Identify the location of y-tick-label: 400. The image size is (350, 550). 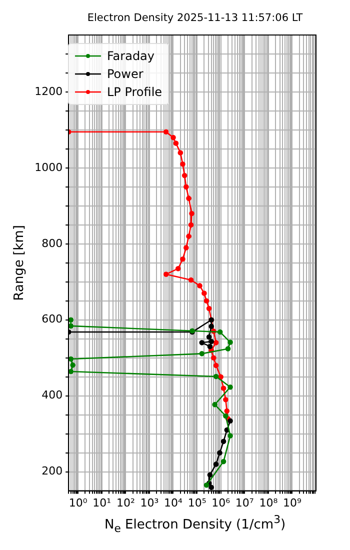
(52, 395).